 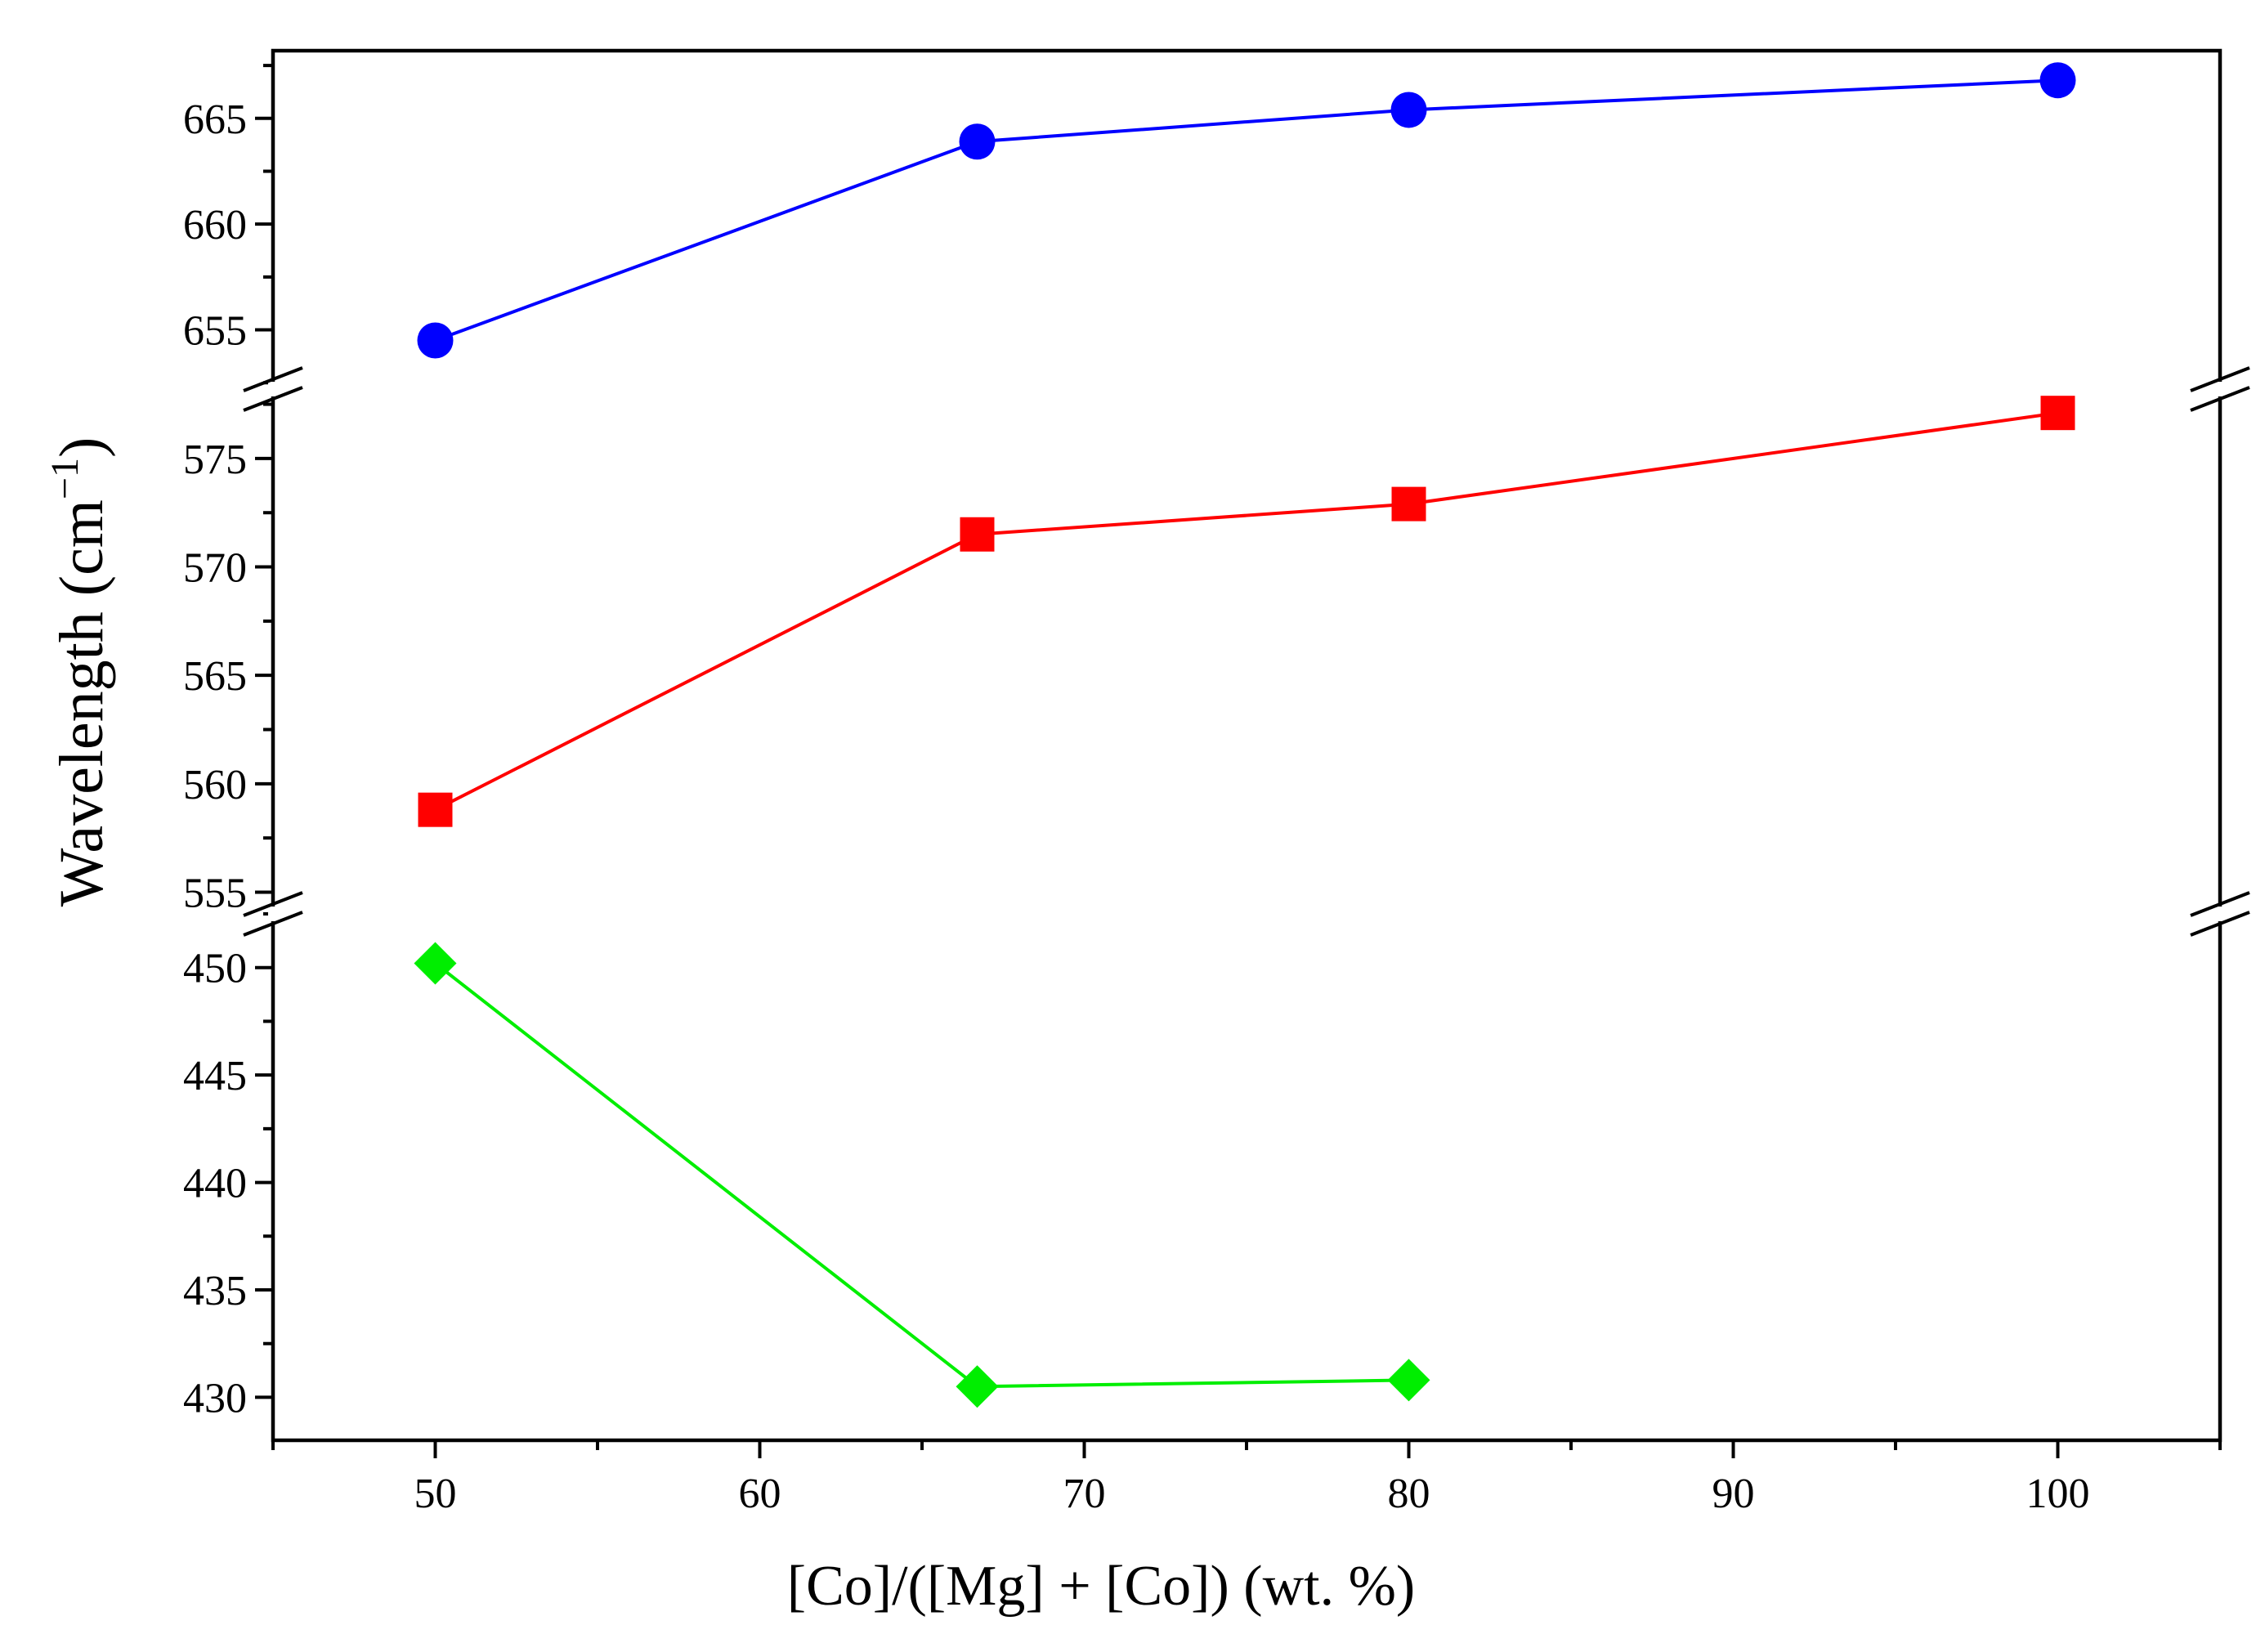 I want to click on x-tick-label: 80, so click(x=1409, y=1494).